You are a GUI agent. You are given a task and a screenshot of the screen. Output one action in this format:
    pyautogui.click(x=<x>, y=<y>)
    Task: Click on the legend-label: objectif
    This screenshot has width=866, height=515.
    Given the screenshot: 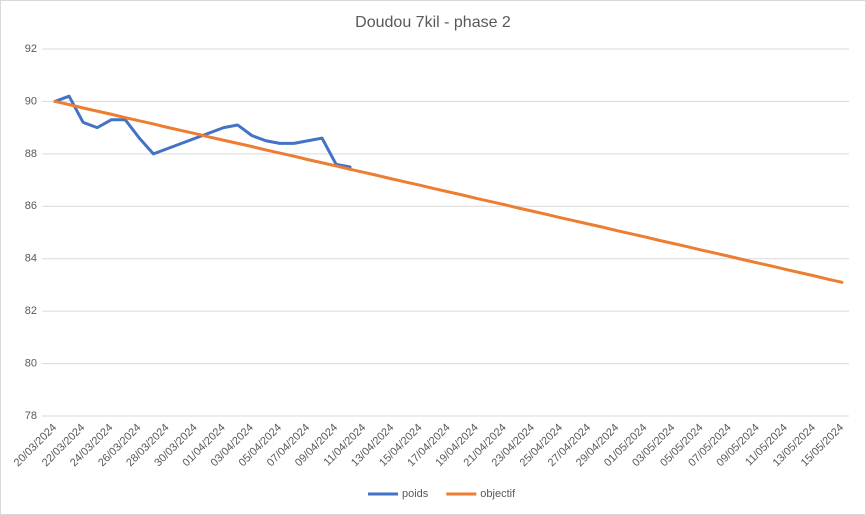 What is the action you would take?
    pyautogui.click(x=498, y=494)
    